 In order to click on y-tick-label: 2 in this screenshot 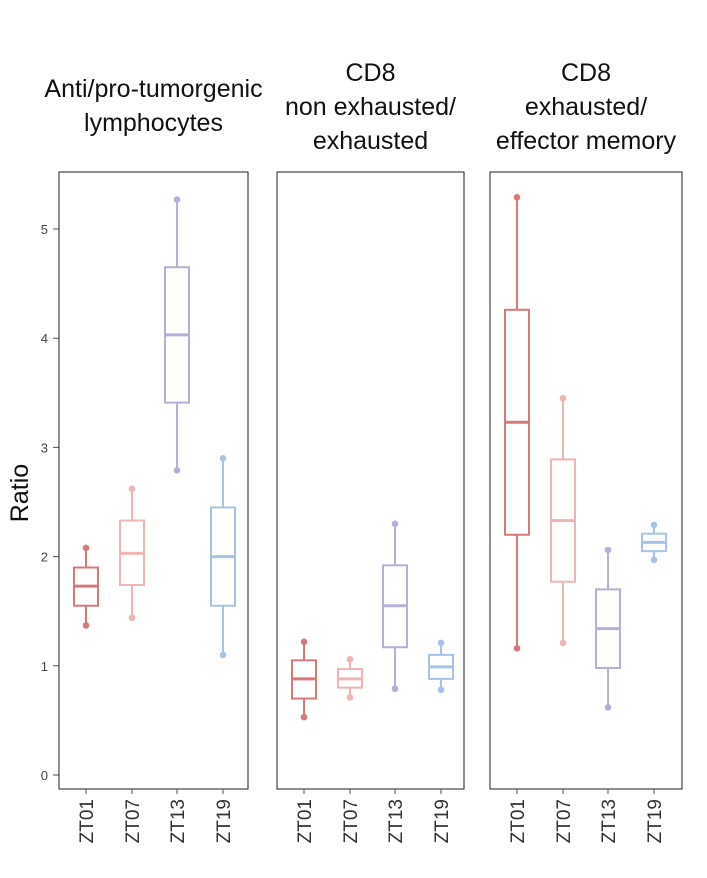, I will do `click(44, 557)`.